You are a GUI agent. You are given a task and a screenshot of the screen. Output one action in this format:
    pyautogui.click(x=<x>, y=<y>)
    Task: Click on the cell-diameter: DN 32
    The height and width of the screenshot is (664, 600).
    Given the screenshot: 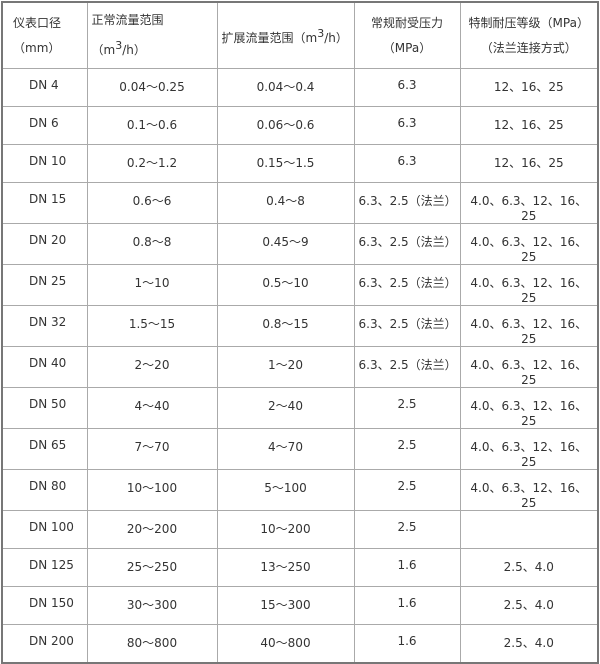 What is the action you would take?
    pyautogui.click(x=44, y=326)
    